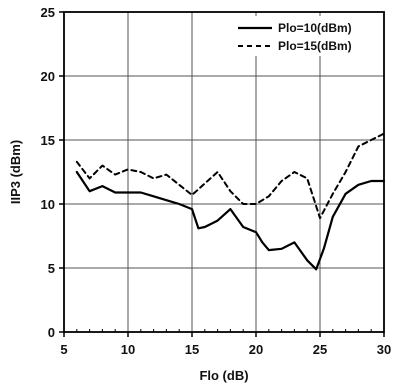 Image resolution: width=397 pixels, height=391 pixels. Describe the element at coordinates (15, 172) in the screenshot. I see `y-axis-title: IIP3 (dBm)` at that location.